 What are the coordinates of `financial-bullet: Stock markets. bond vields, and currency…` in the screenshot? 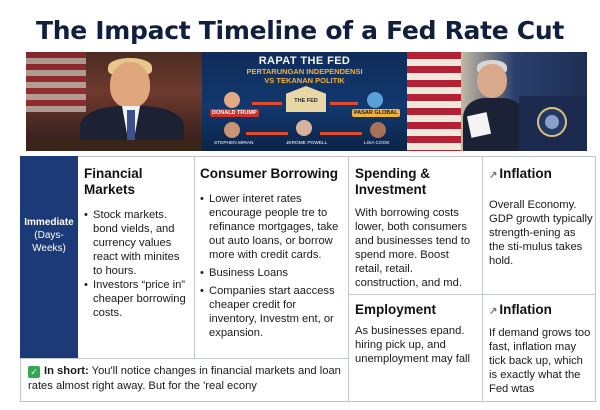 It's located at (137, 243).